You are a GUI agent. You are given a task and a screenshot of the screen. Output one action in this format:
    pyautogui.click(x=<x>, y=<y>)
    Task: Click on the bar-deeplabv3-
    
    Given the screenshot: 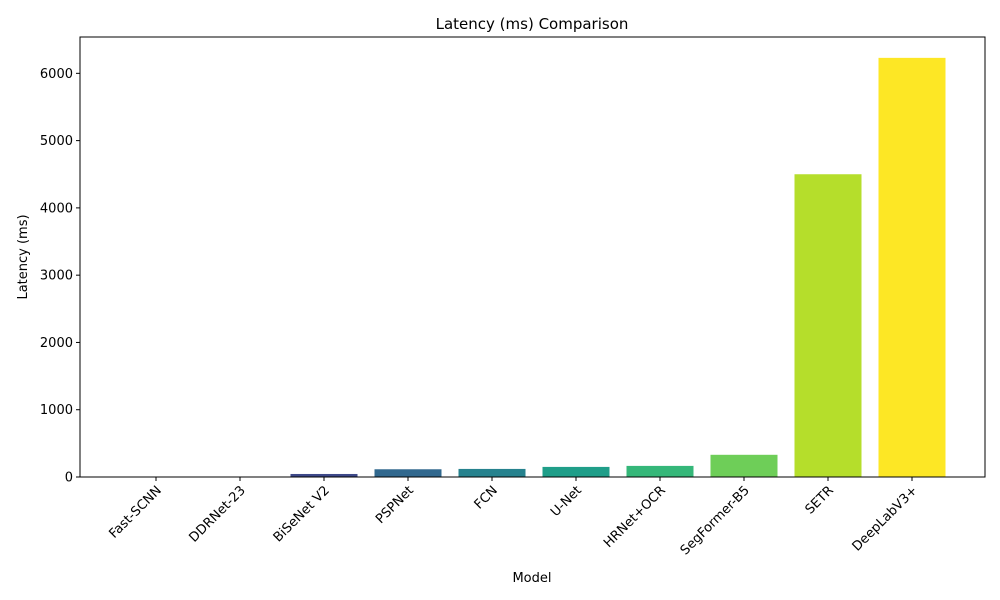 What is the action you would take?
    pyautogui.click(x=912, y=267)
    